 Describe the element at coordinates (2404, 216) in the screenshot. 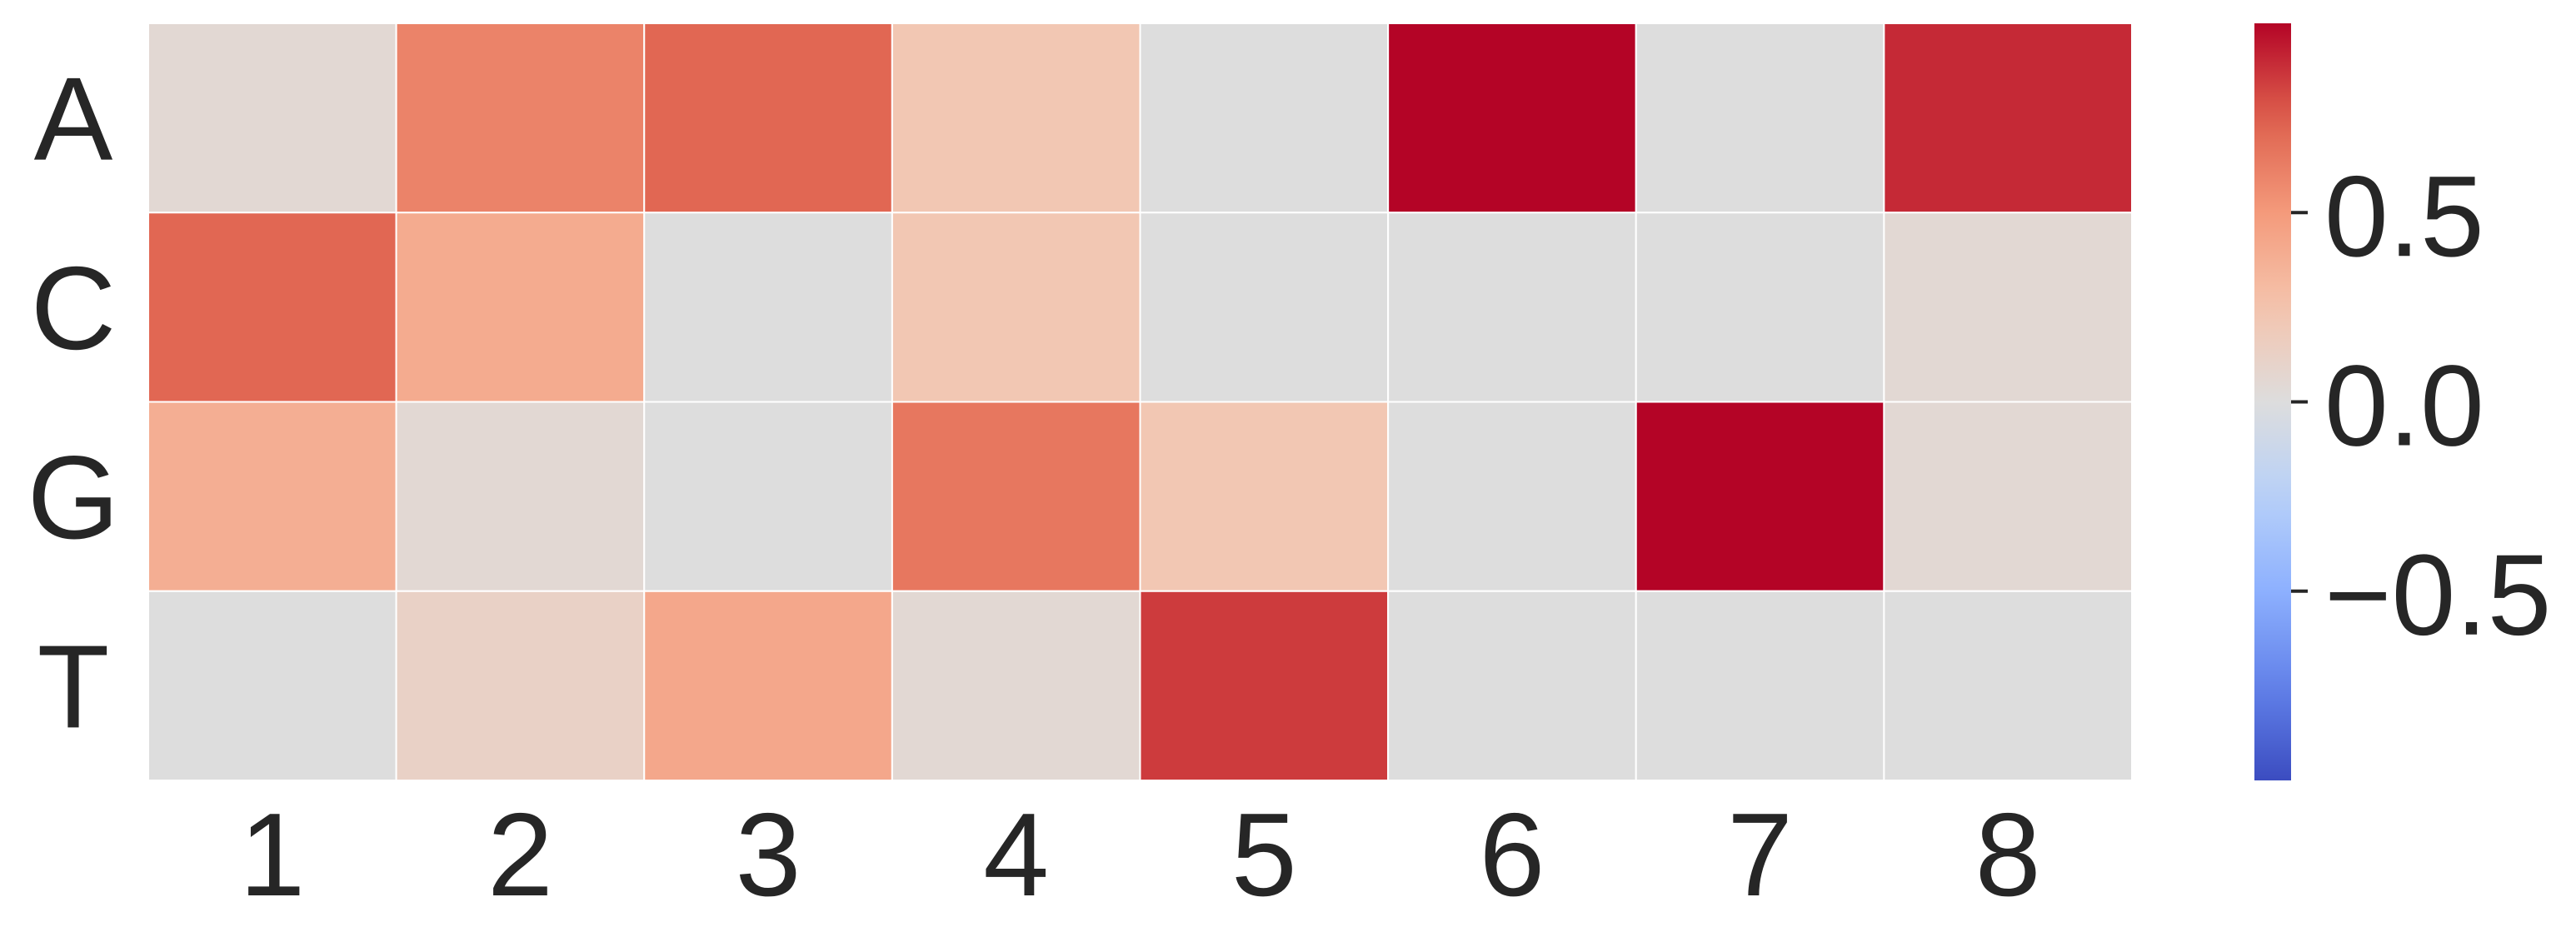

I see `colorbar-tick-label: 0.5` at that location.